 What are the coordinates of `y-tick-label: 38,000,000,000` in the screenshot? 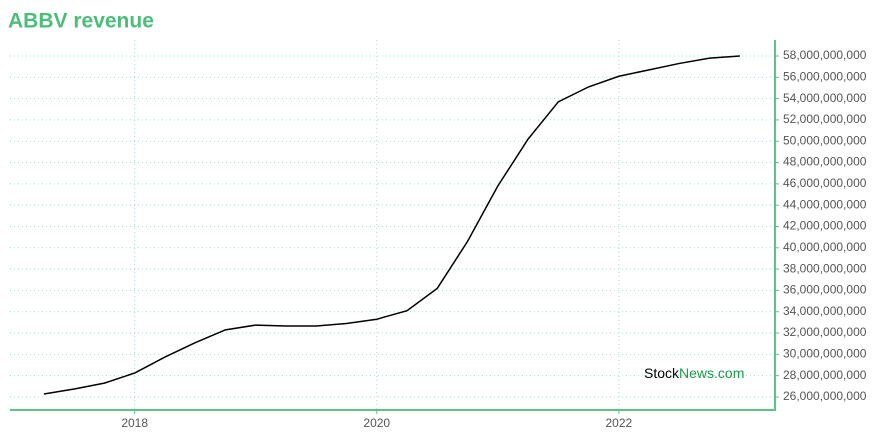 It's located at (825, 268).